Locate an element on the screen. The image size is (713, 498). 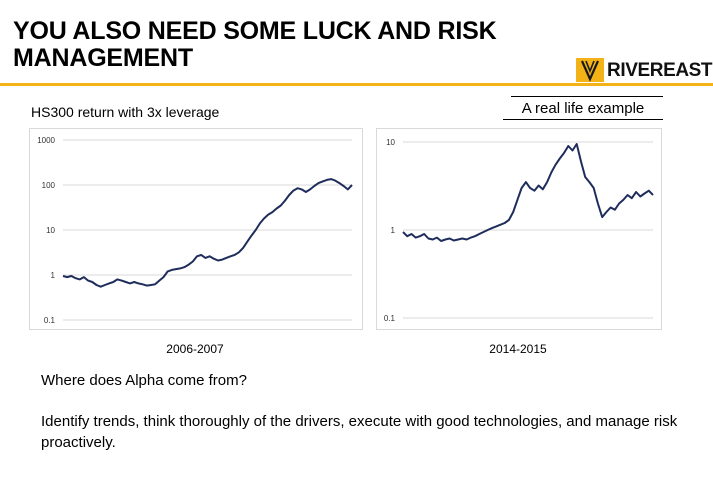
chart-period-label: 2006-2007 is located at coordinates (195, 349).